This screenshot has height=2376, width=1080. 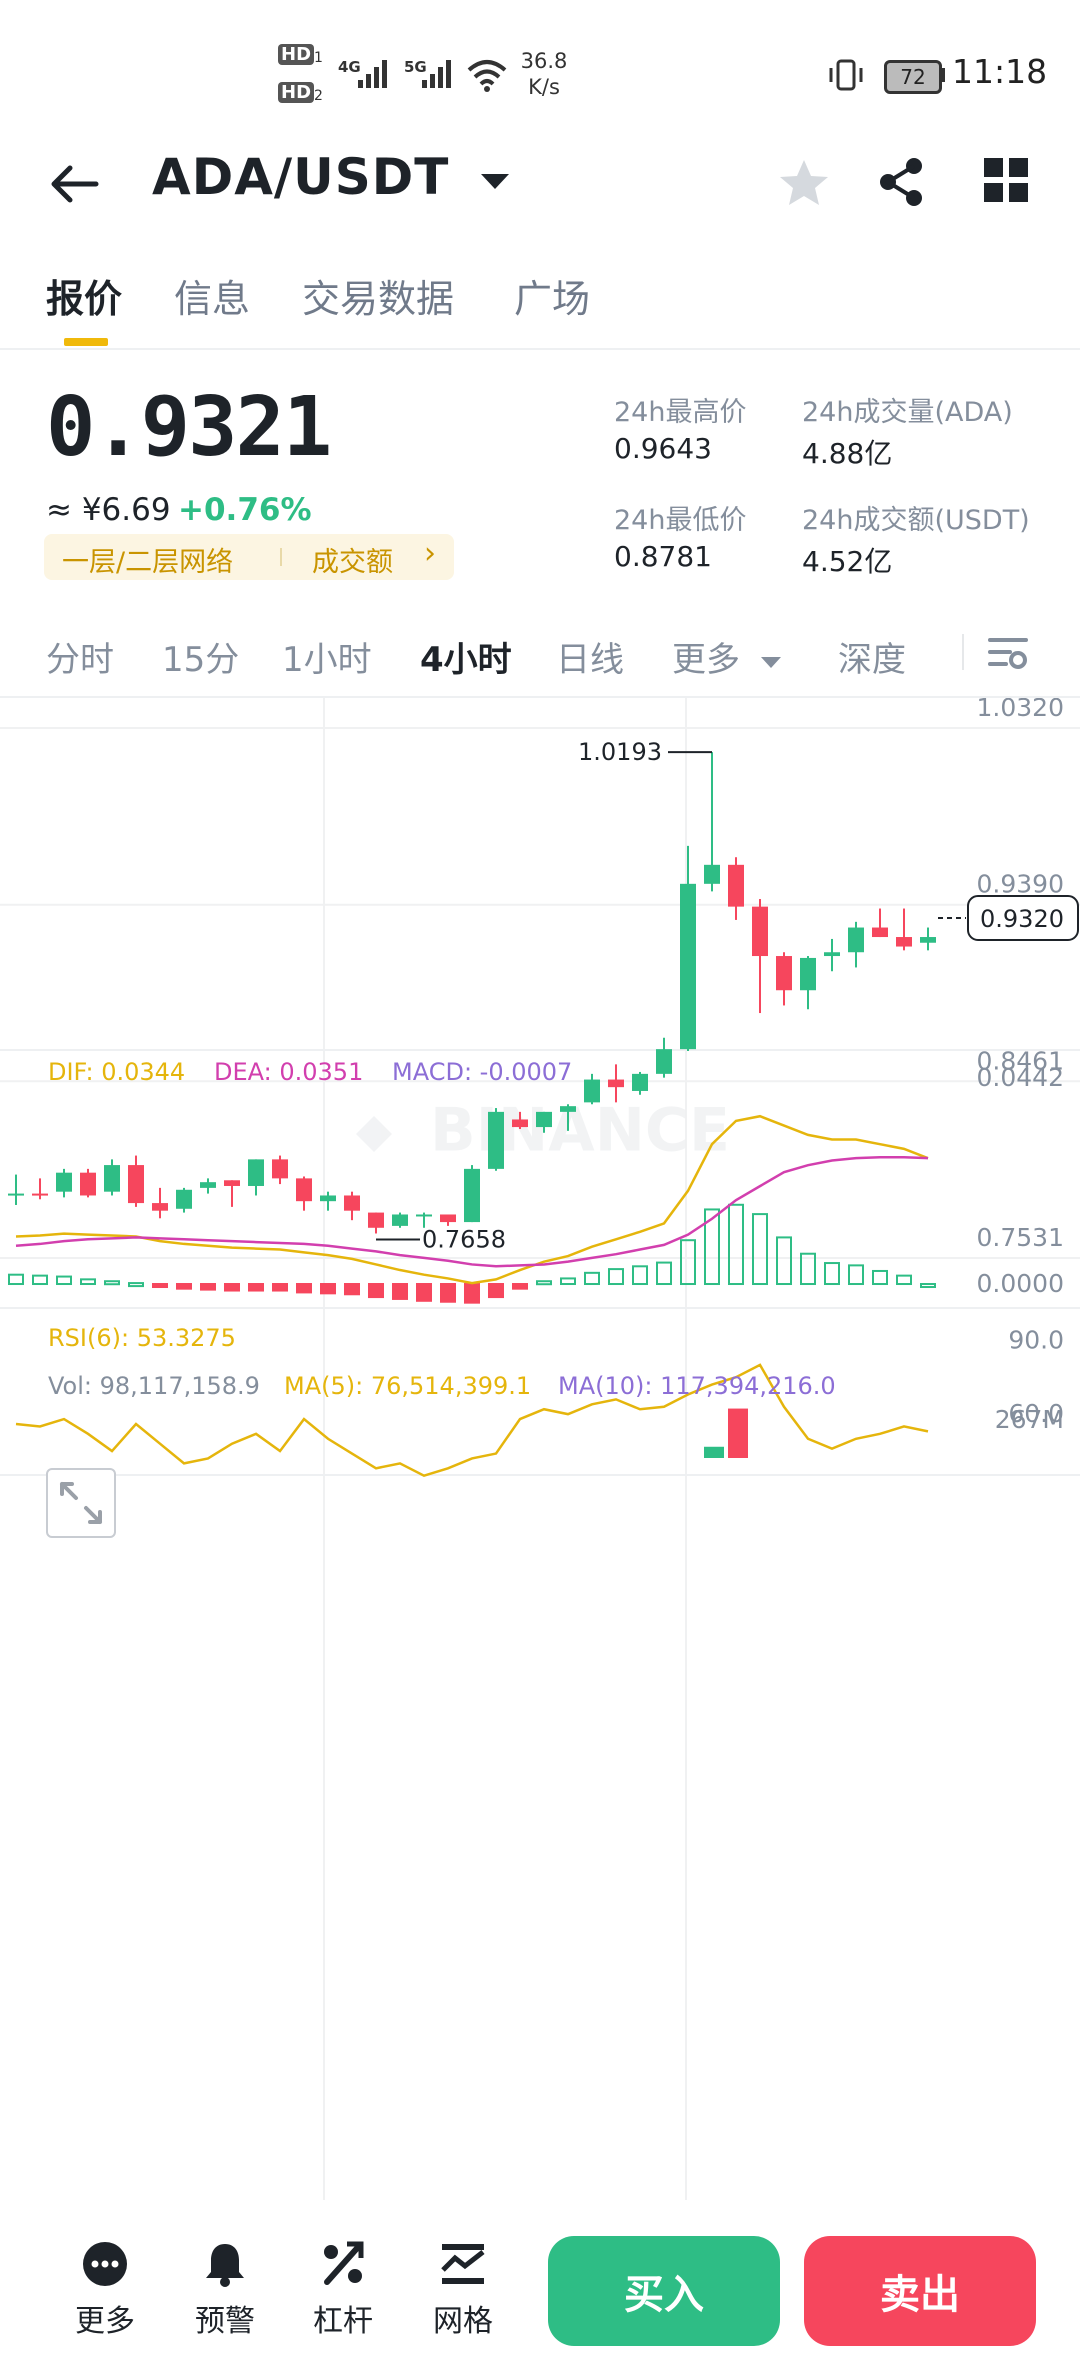 What do you see at coordinates (1006, 180) in the screenshot?
I see `grid-icon` at bounding box center [1006, 180].